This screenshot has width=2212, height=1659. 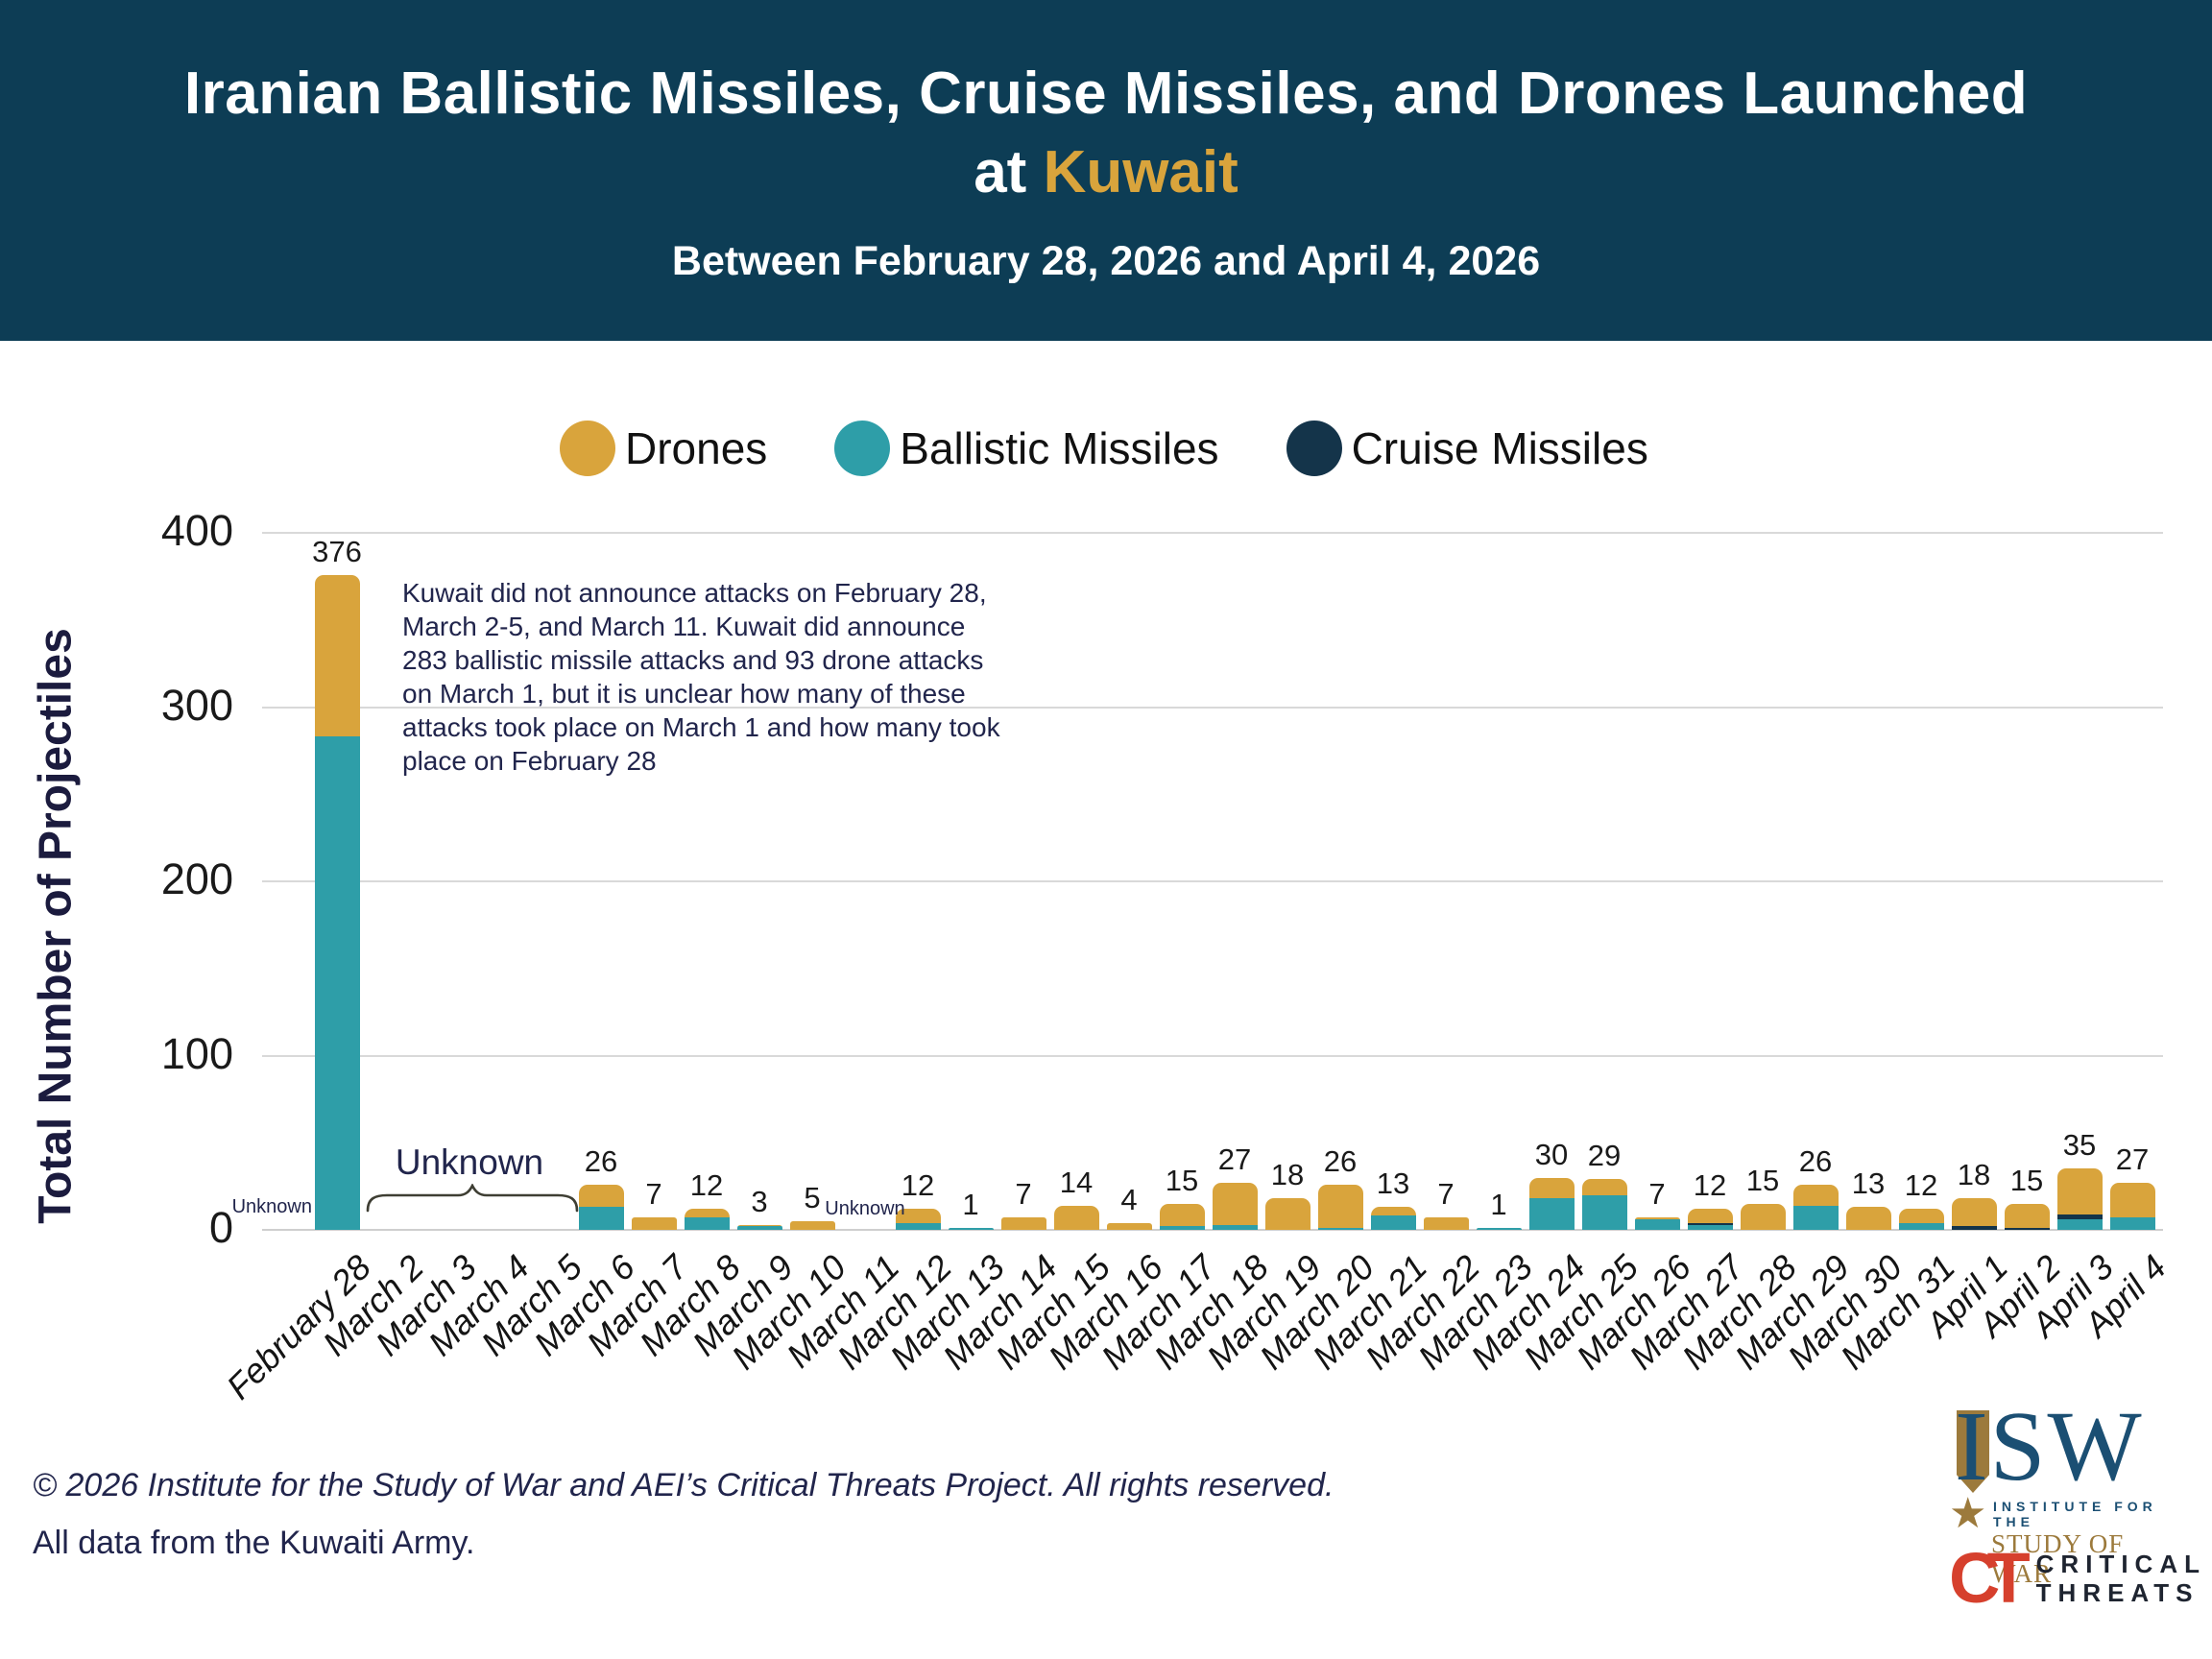 I want to click on x-axis-line, so click(x=1212, y=1230).